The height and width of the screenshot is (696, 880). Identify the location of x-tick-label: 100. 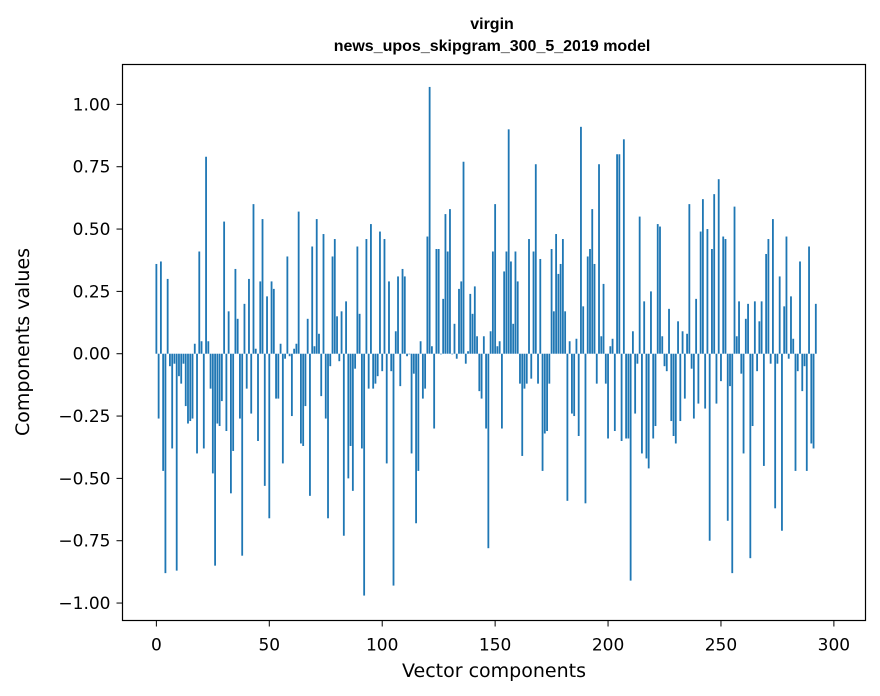
(382, 646).